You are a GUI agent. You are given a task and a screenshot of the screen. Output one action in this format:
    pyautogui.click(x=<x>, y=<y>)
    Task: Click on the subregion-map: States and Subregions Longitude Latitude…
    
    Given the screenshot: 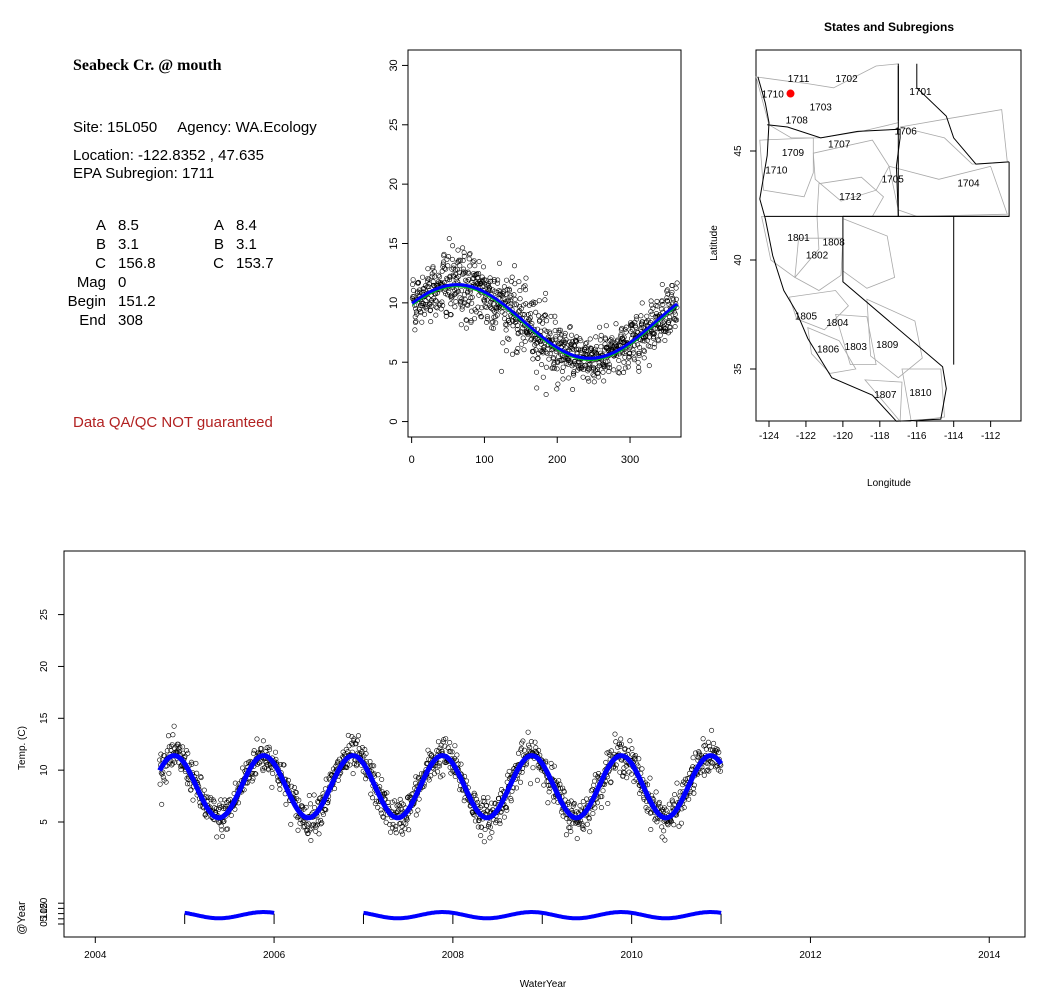 What is the action you would take?
    pyautogui.click(x=865, y=254)
    